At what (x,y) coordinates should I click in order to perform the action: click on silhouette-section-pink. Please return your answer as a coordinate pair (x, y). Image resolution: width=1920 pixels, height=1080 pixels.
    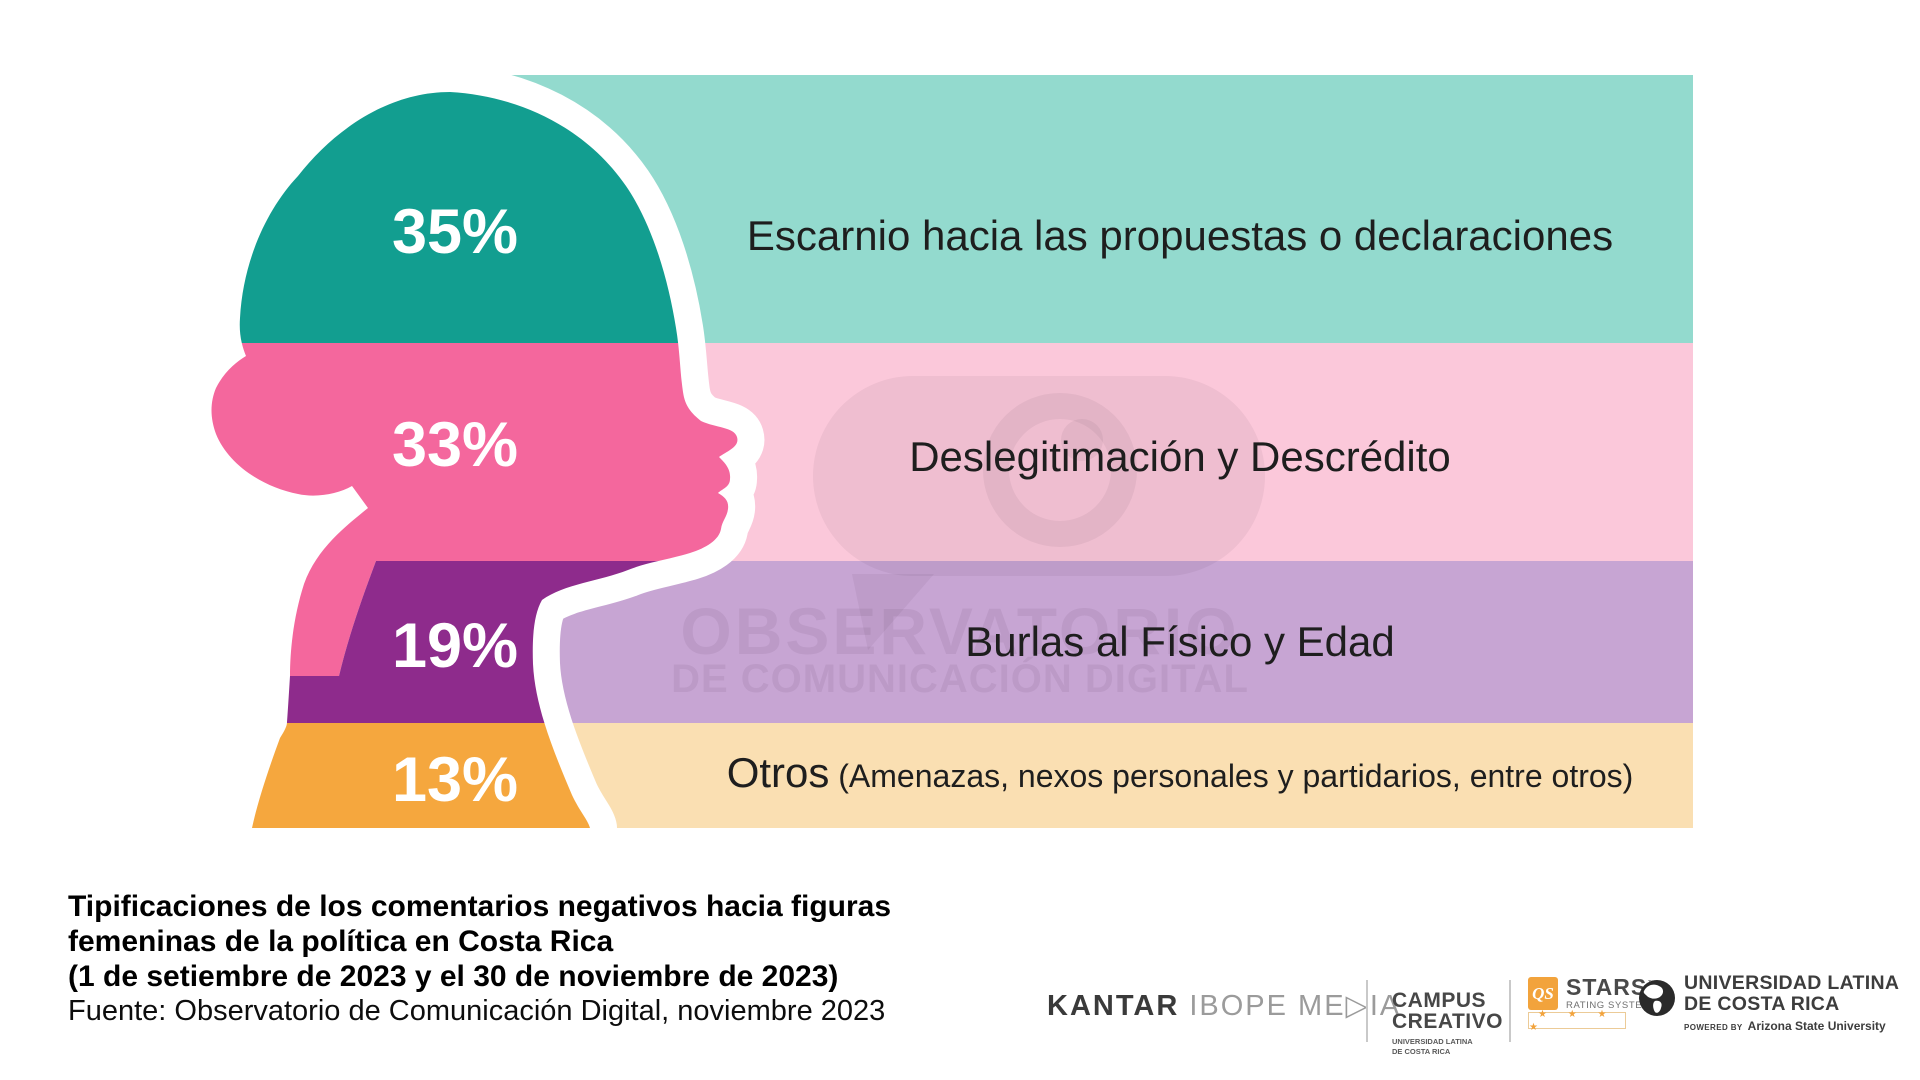
    Looking at the image, I should click on (474, 509).